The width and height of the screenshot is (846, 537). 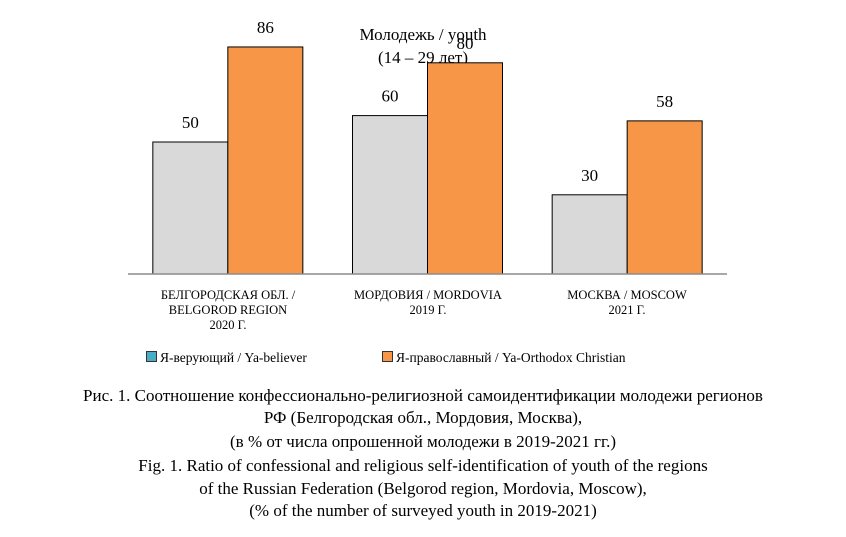 What do you see at coordinates (627, 295) in the screenshot?
I see `category-label-line: МОСКВА / MOSCOW` at bounding box center [627, 295].